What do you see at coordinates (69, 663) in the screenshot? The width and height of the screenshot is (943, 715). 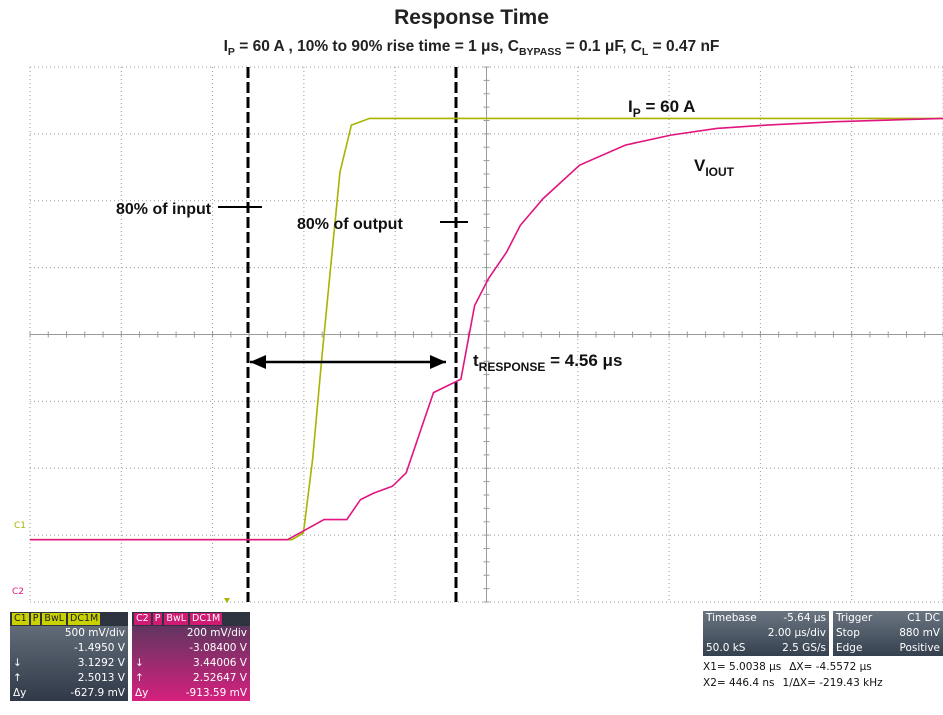 I see `channel1-row: ↓ 3.1292 V` at bounding box center [69, 663].